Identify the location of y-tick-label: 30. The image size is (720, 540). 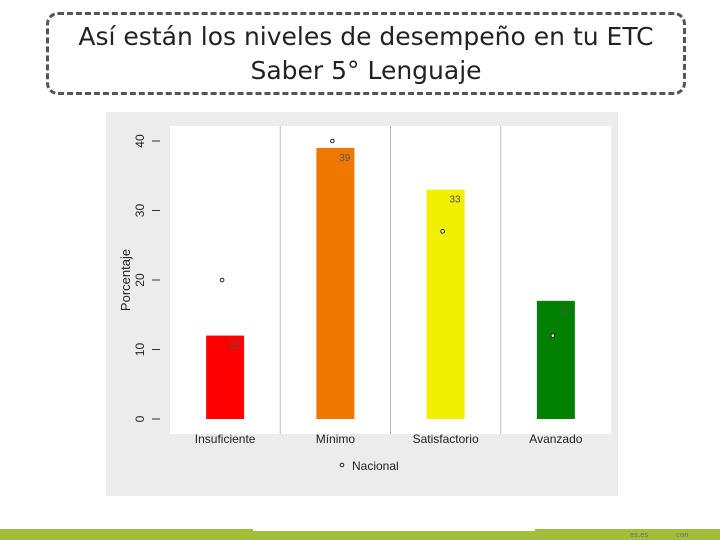
(140, 211).